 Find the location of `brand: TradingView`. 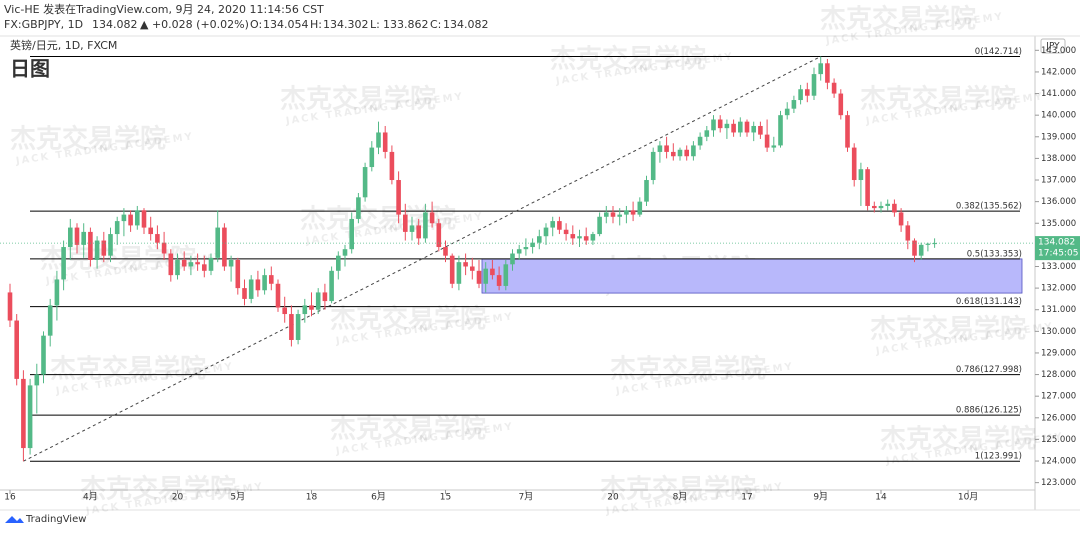

brand: TradingView is located at coordinates (55, 519).